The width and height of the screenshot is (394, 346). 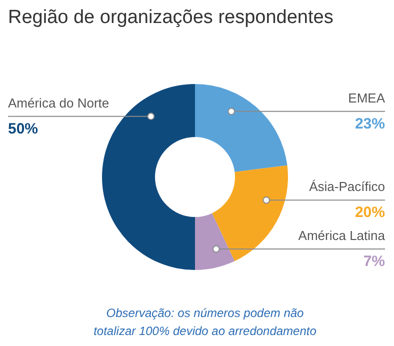 What do you see at coordinates (342, 235) in the screenshot?
I see `slice-label: América Latina` at bounding box center [342, 235].